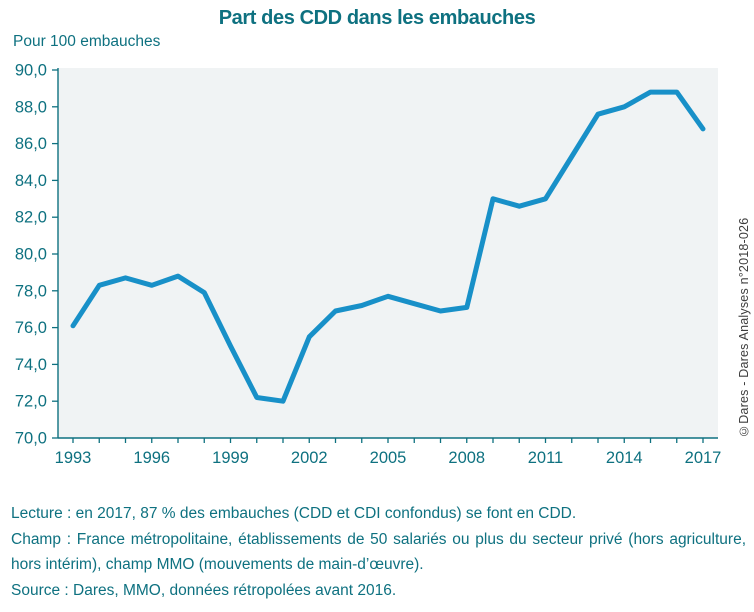 The image size is (754, 612). Describe the element at coordinates (151, 458) in the screenshot. I see `x-tick-label: 1996` at that location.